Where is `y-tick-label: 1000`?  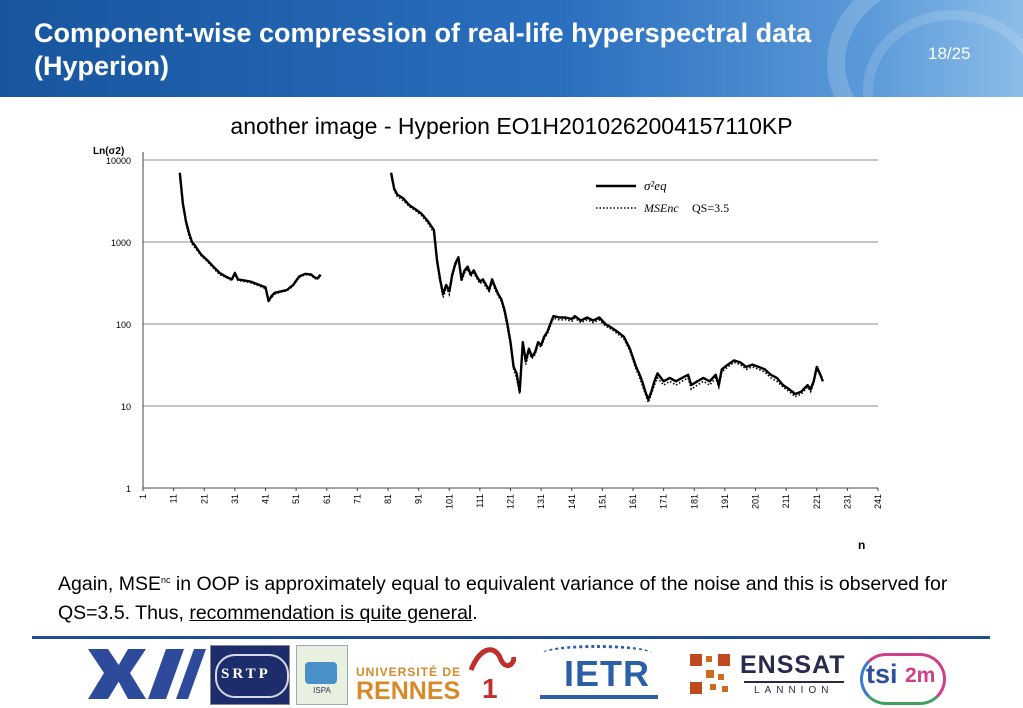
y-tick-label: 1000 is located at coordinates (121, 243).